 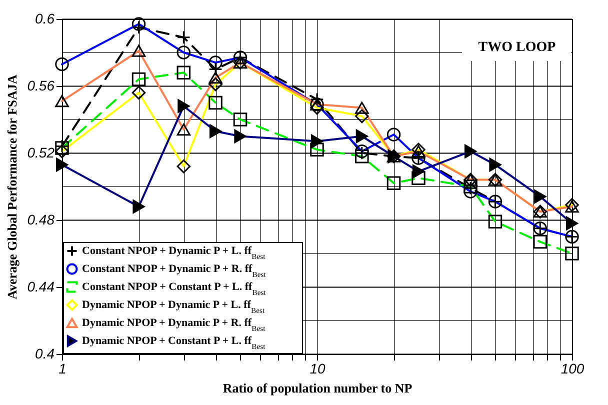 I want to click on y-tick-label: 0.4, so click(x=45, y=354).